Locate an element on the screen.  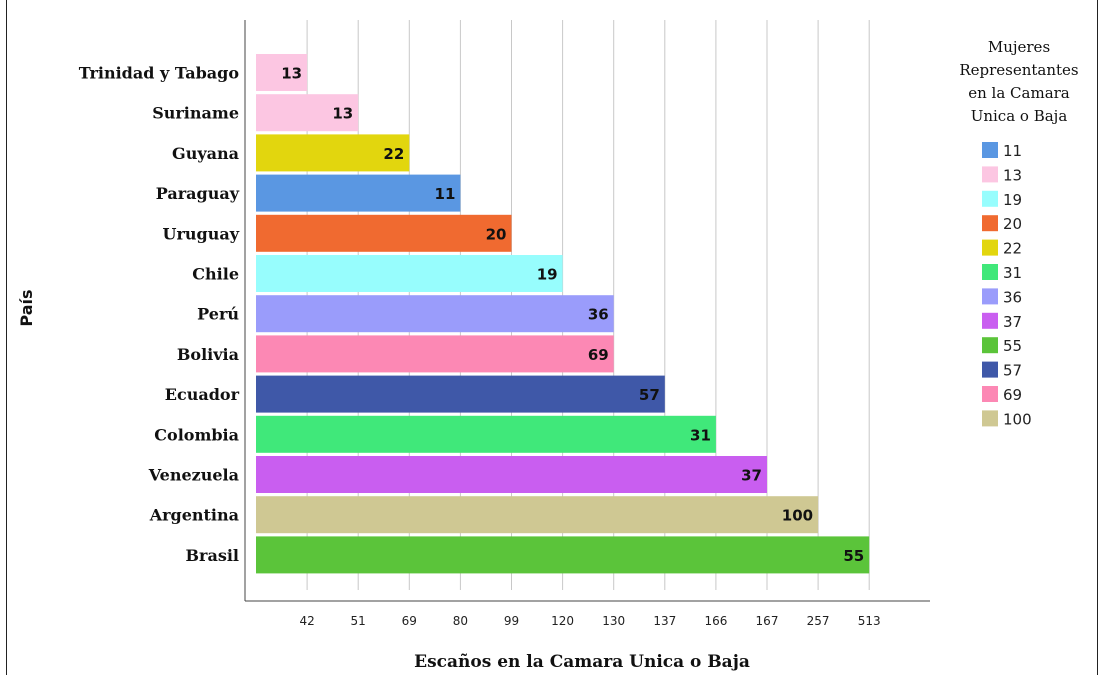
category-label: Trinidad y Tabago is located at coordinates (159, 73).